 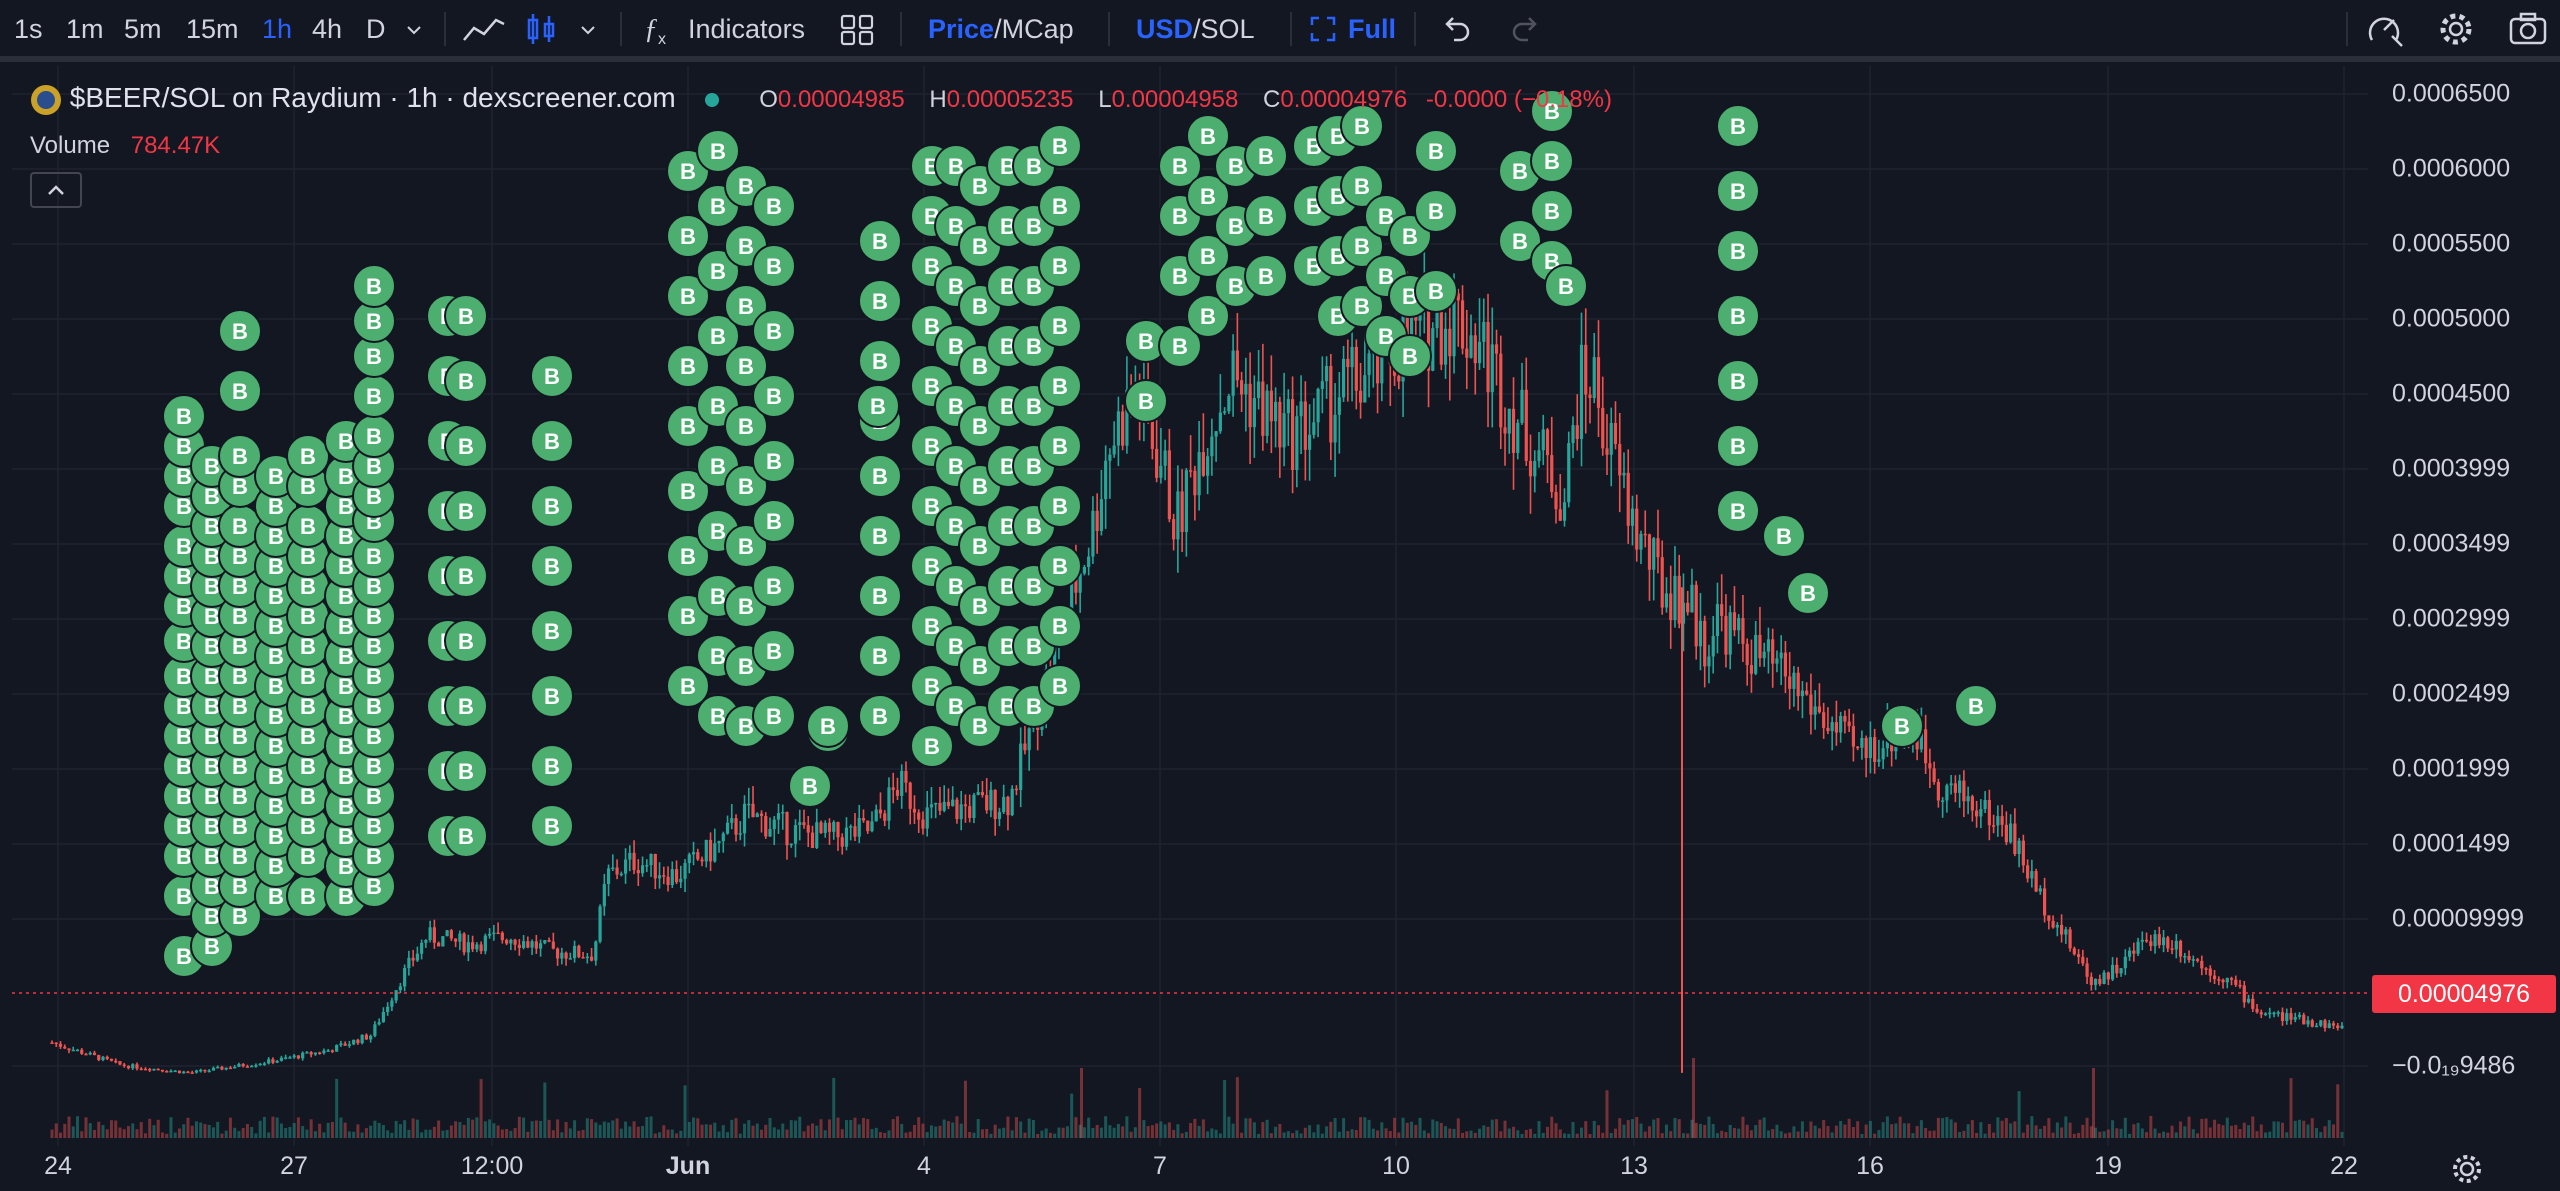 I want to click on token-logo-icon, so click(x=46, y=99).